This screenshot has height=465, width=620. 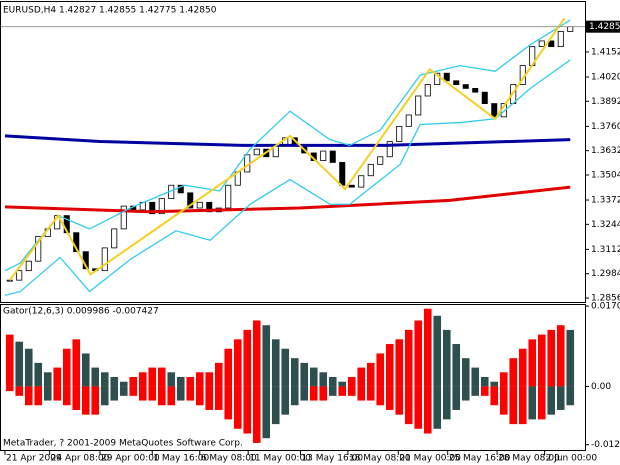 I want to click on x-tick-label: 21 May 00:00, so click(x=430, y=459).